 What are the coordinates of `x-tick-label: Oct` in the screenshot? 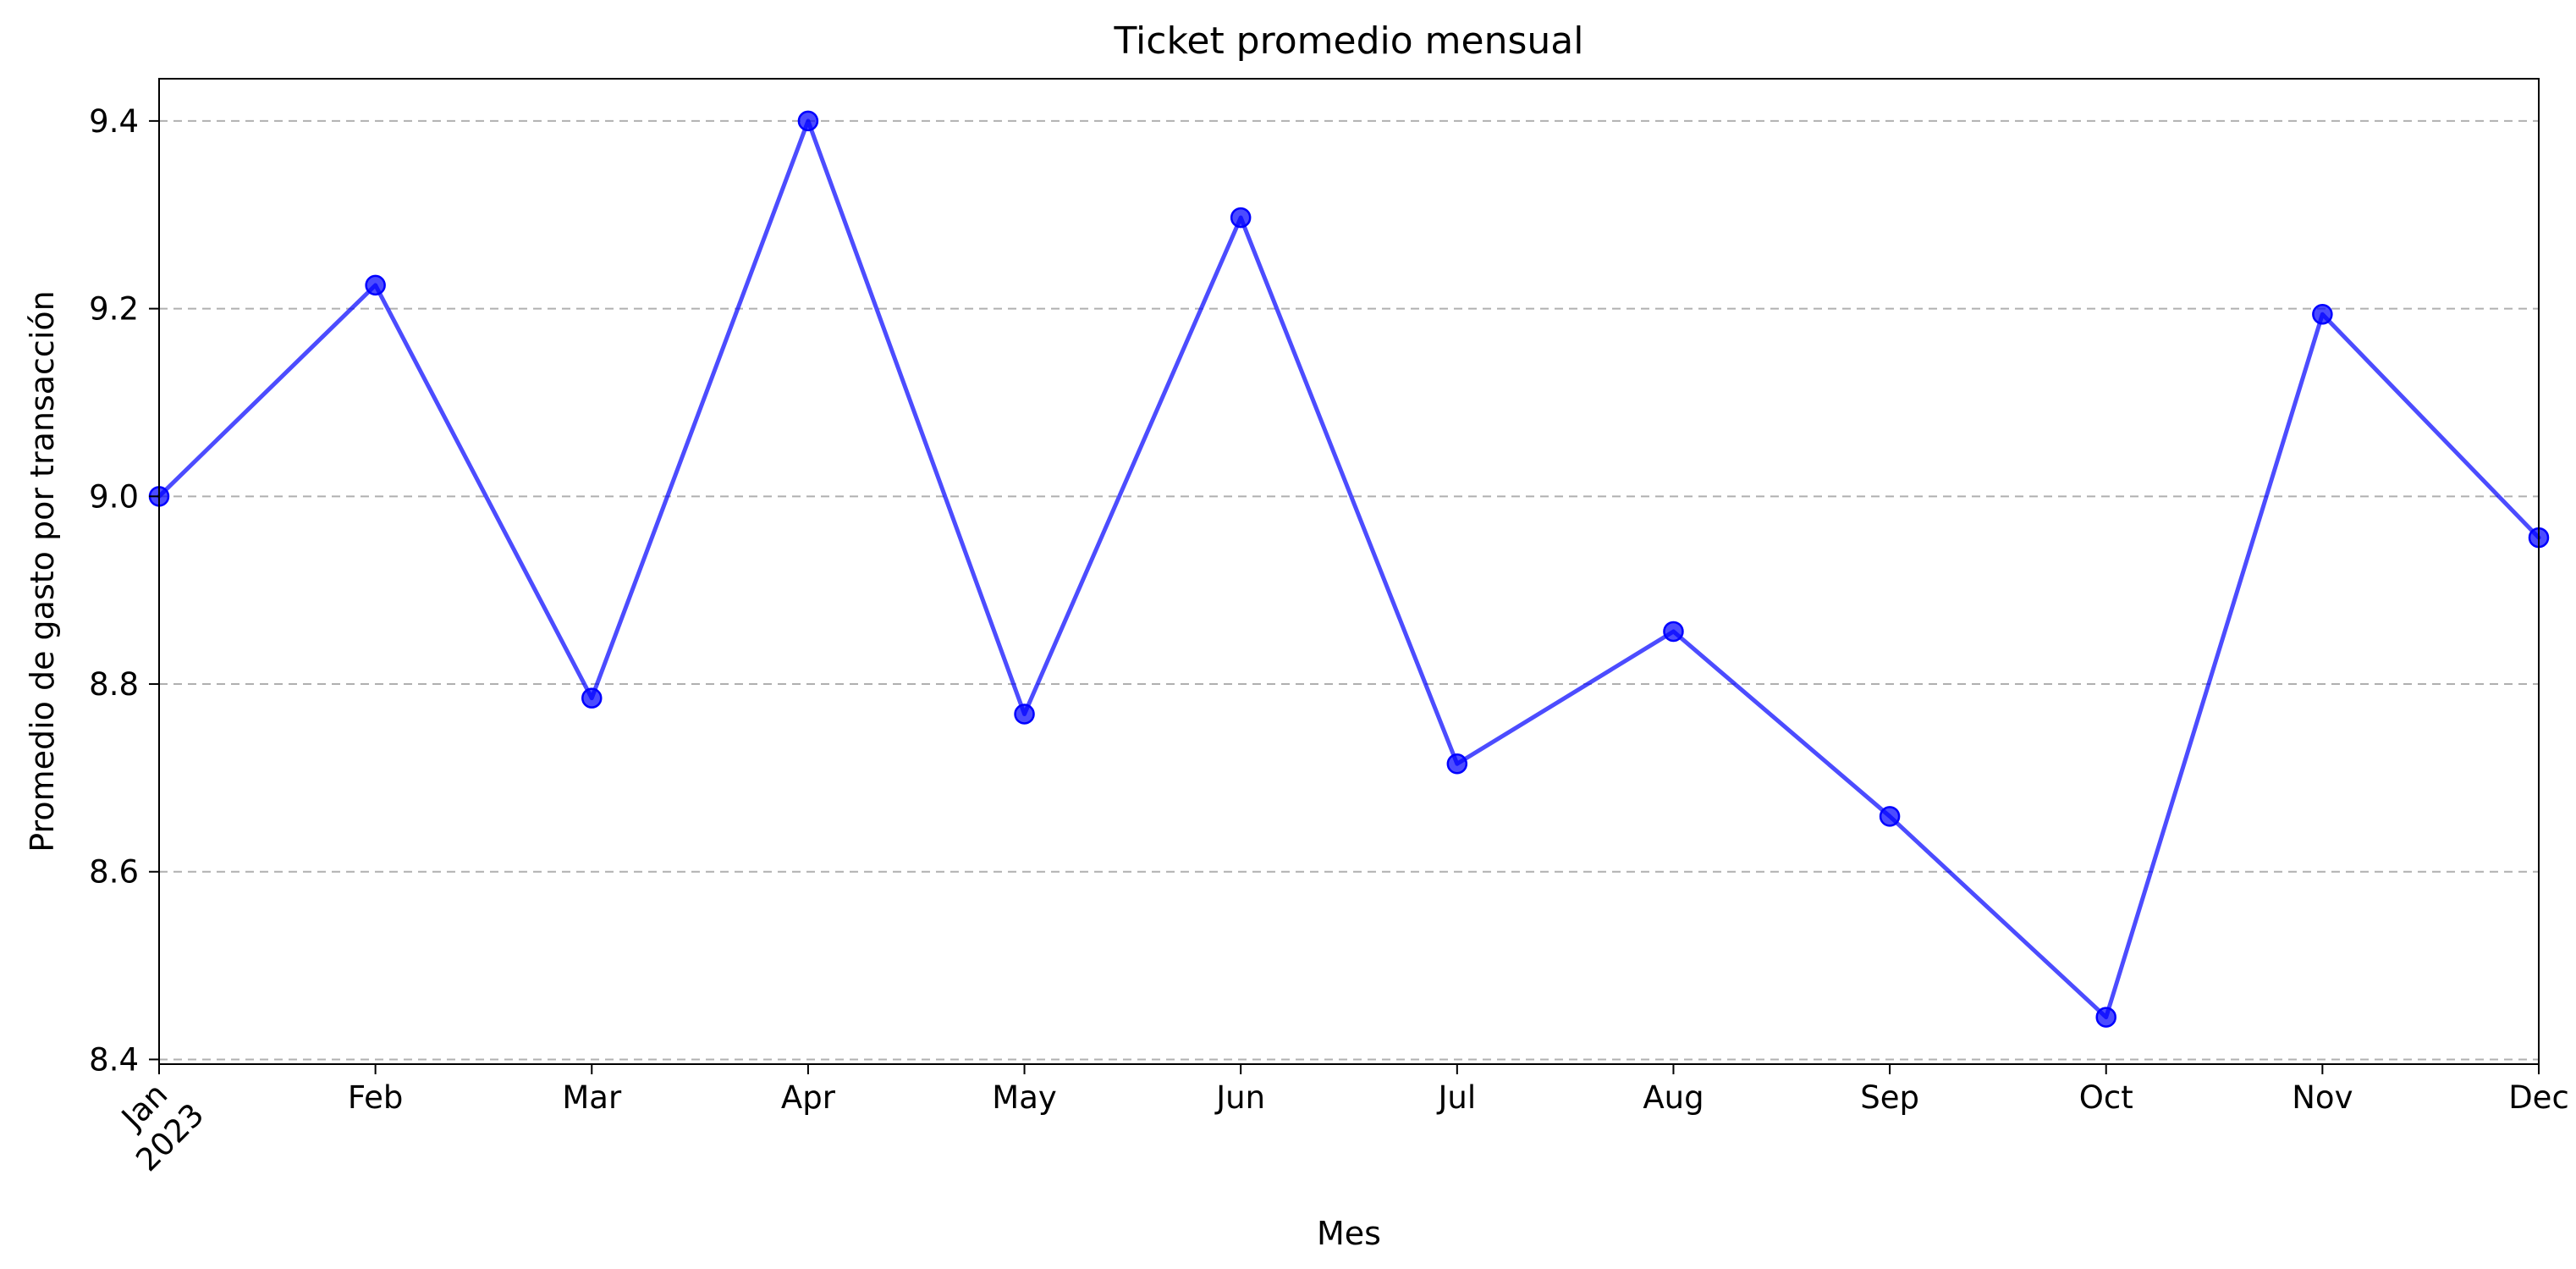 It's located at (2106, 1097).